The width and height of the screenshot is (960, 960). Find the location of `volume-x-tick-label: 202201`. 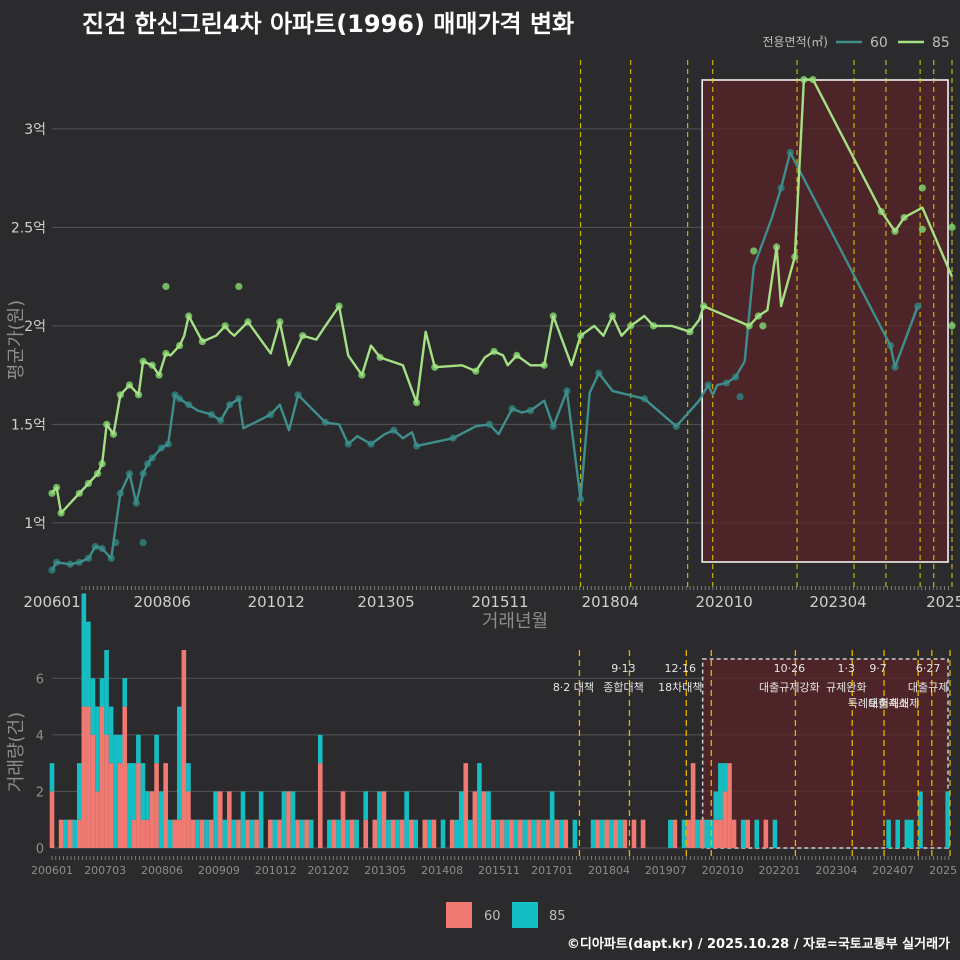

volume-x-tick-label: 202201 is located at coordinates (779, 870).